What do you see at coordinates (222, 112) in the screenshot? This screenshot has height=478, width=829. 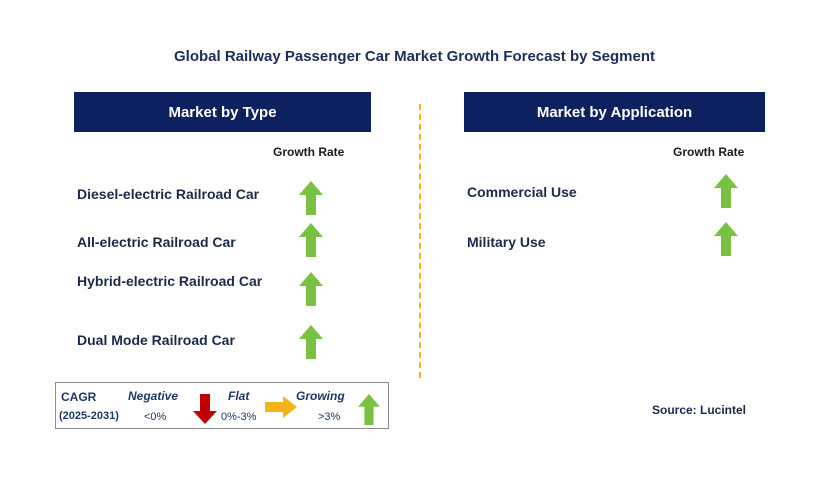 I see `market-by-type-header: Market by Type` at bounding box center [222, 112].